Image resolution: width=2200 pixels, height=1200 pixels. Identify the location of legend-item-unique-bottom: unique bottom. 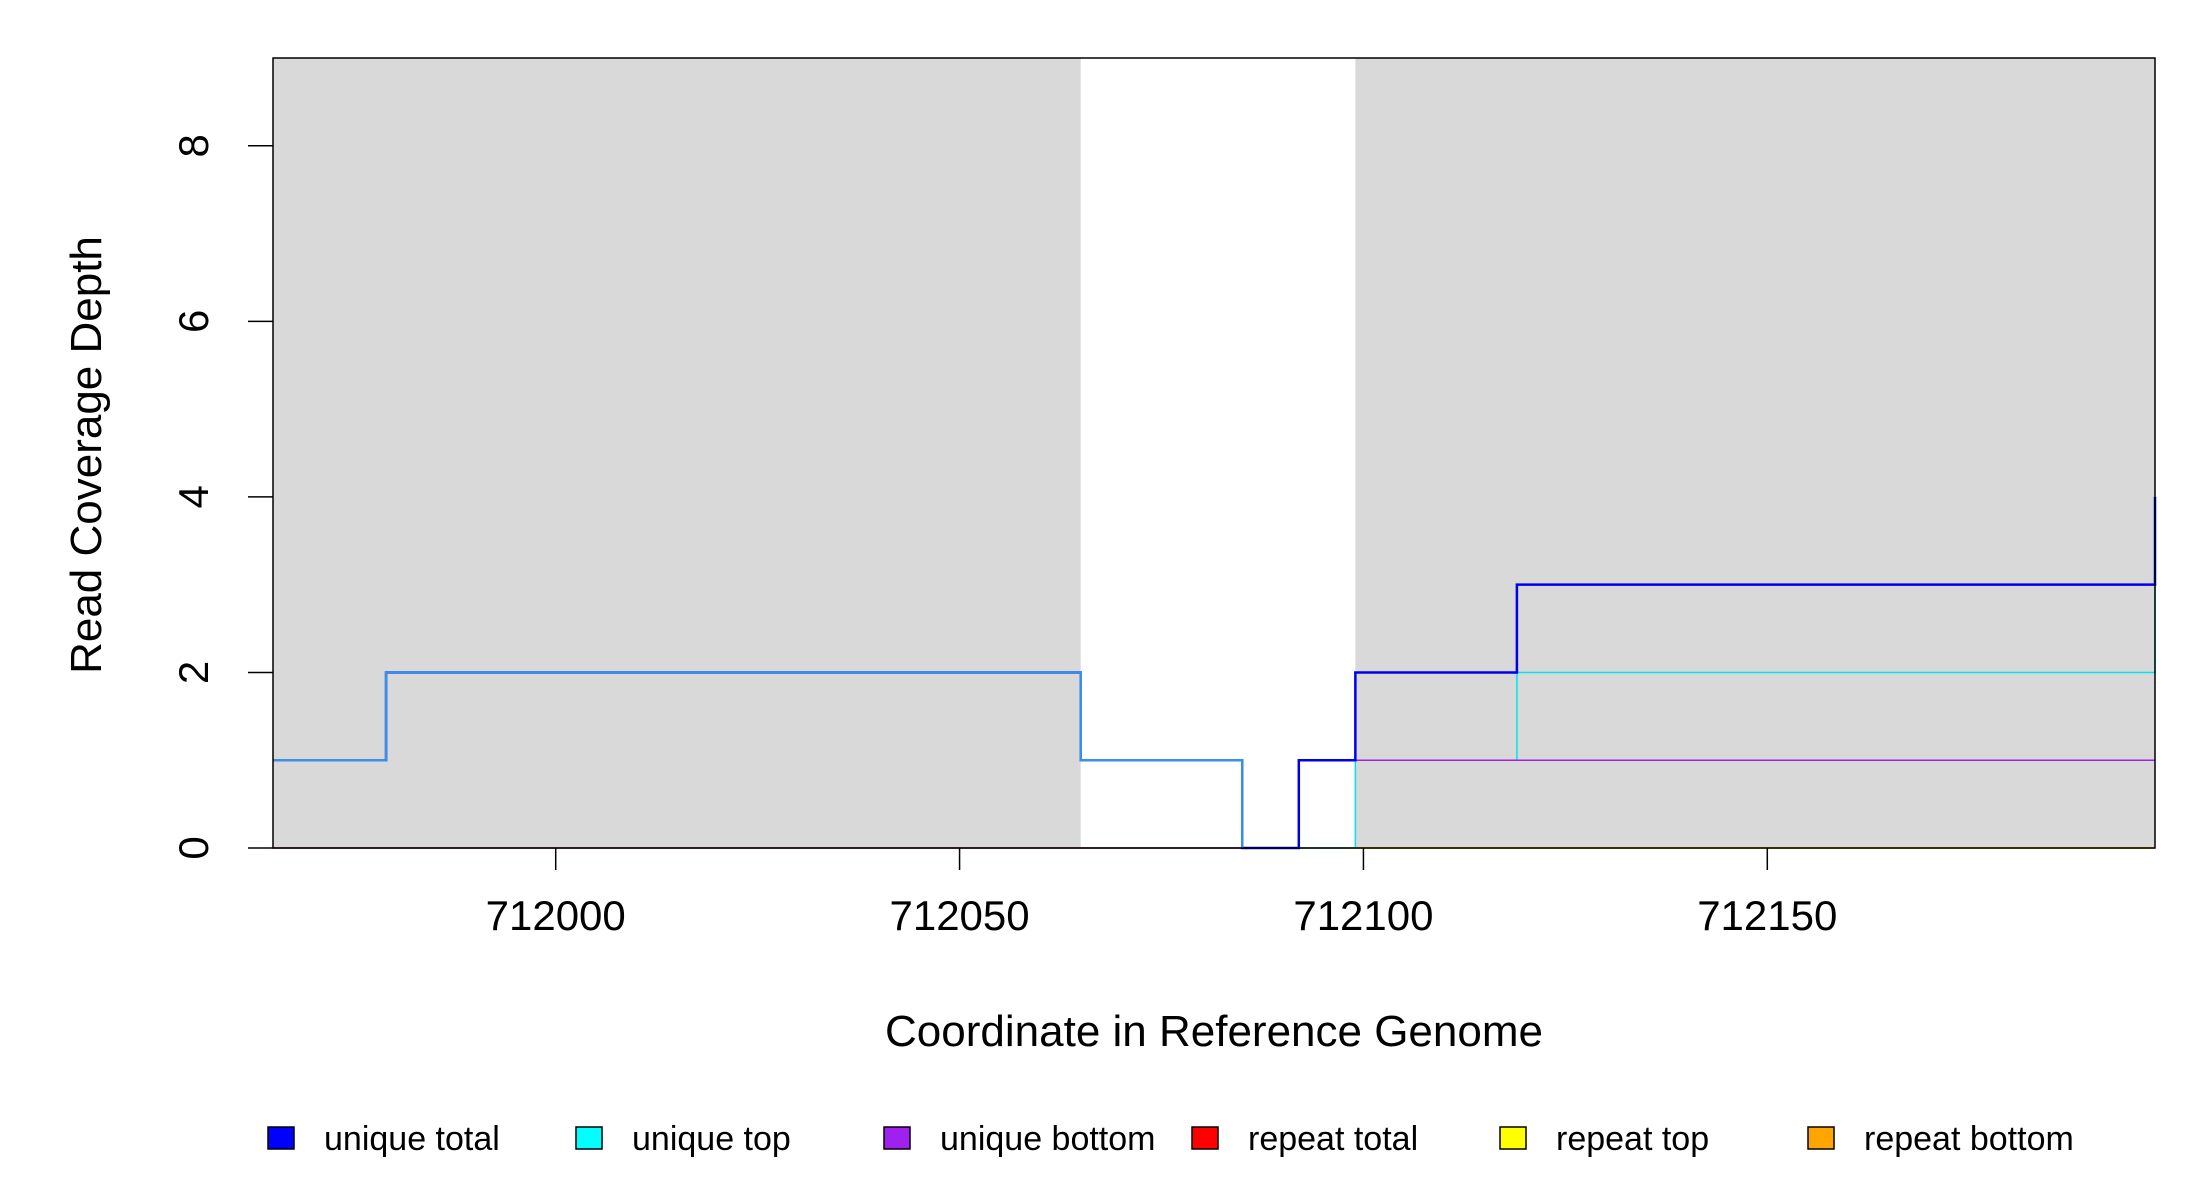
(1019, 1139).